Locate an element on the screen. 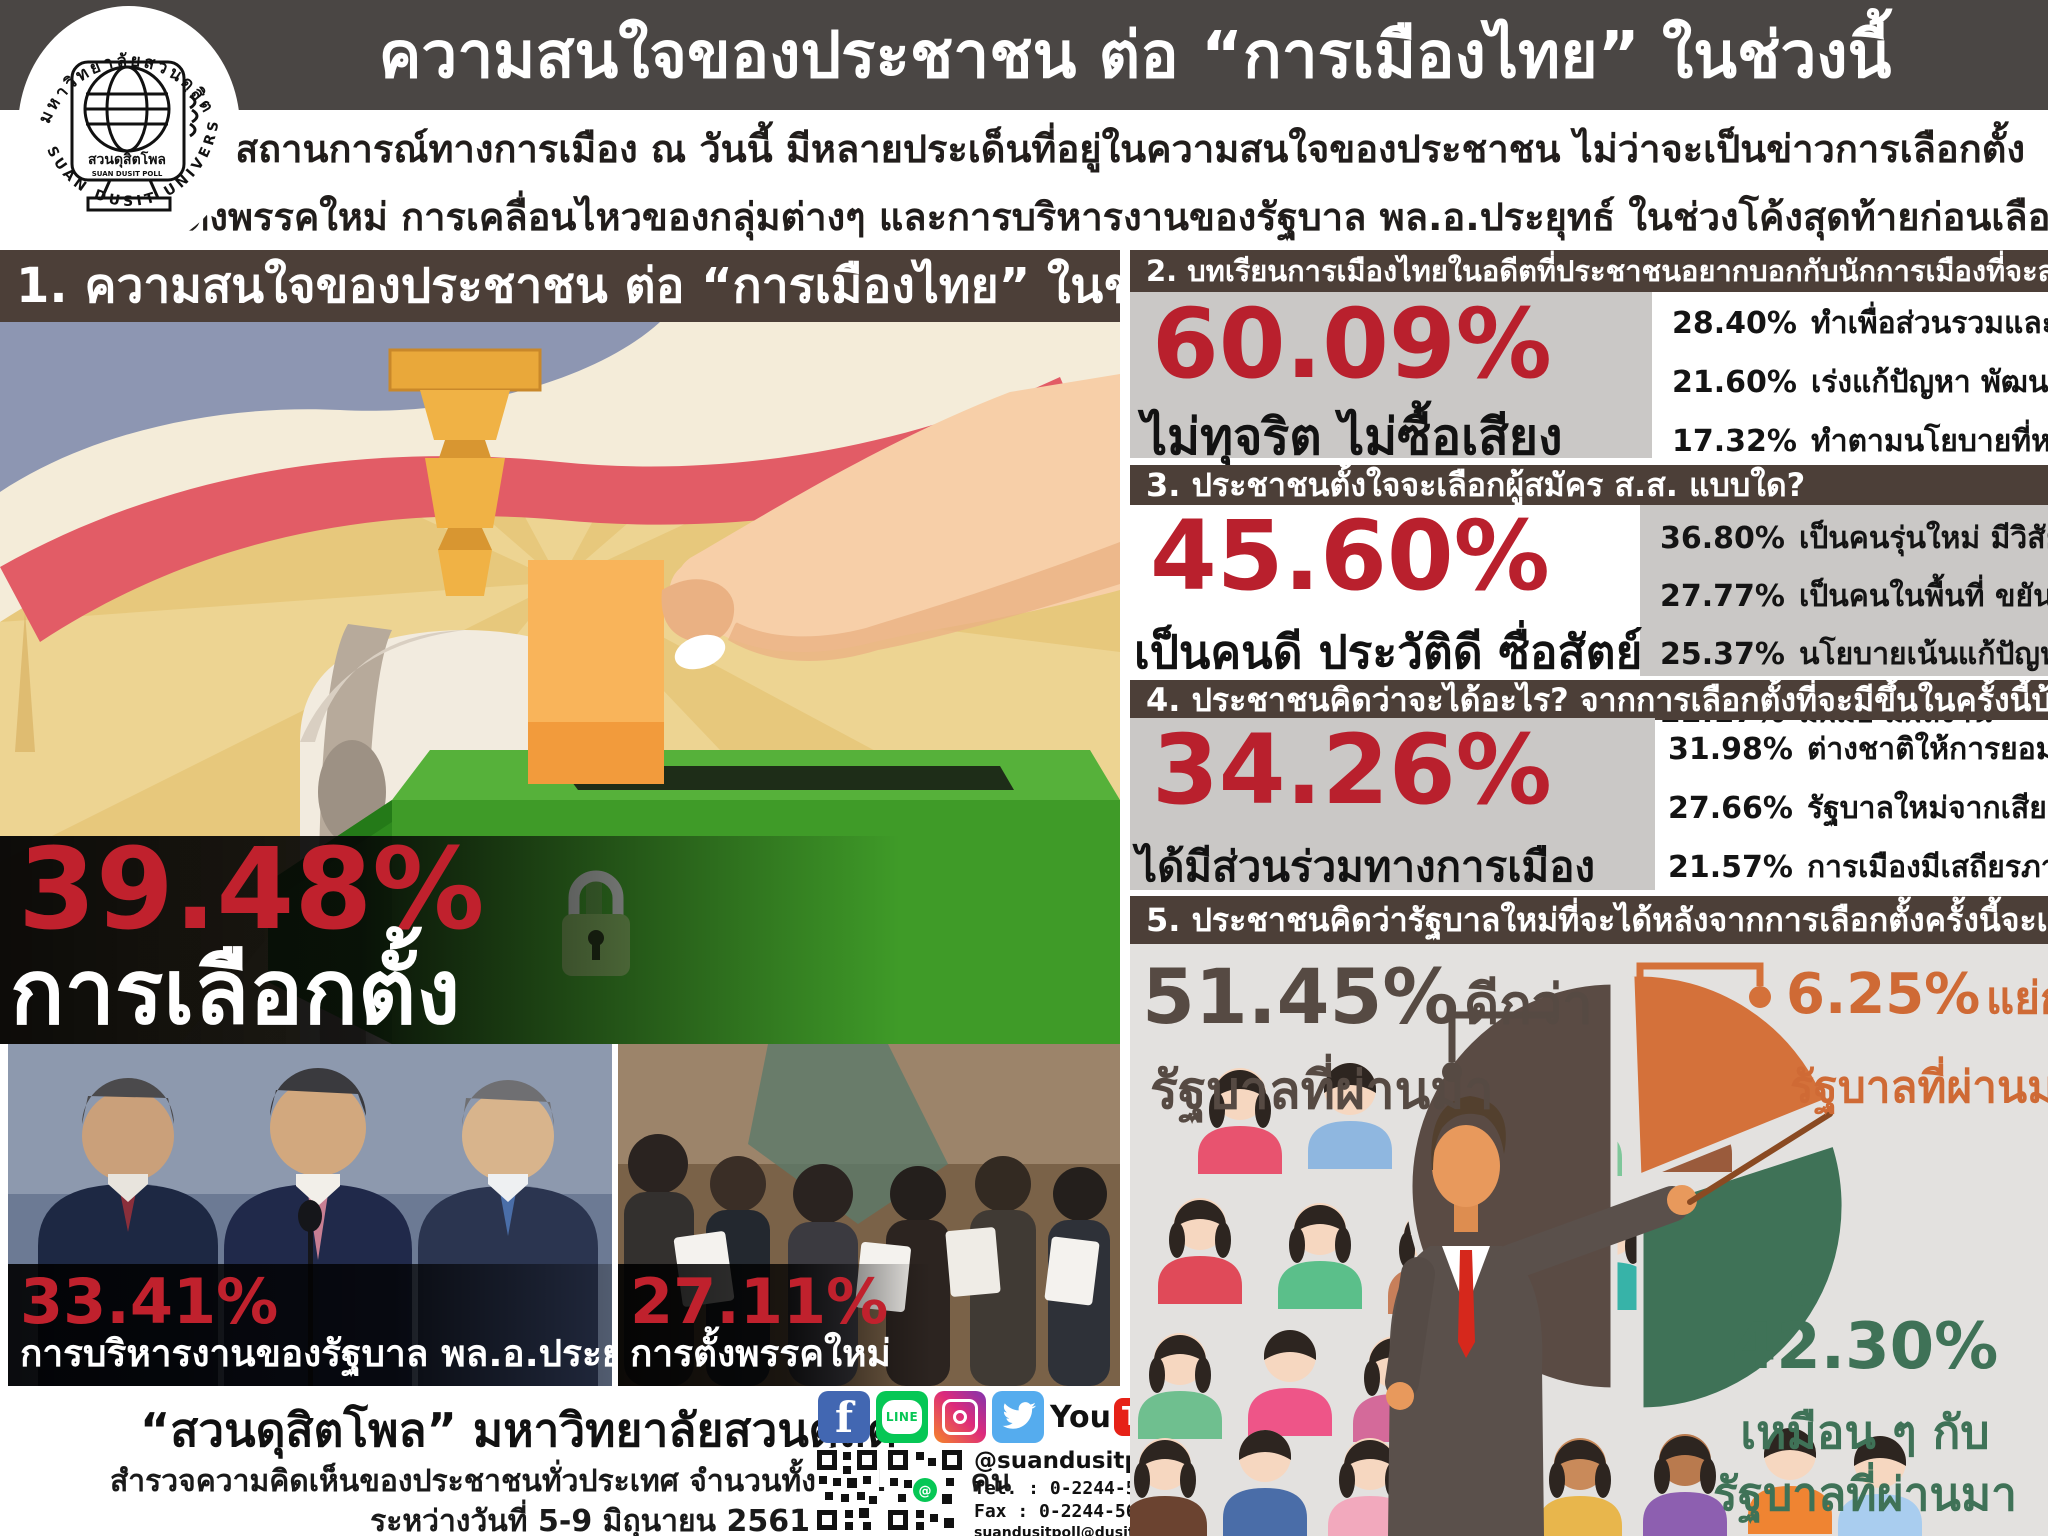  facebook-icon: f is located at coordinates (844, 1417).